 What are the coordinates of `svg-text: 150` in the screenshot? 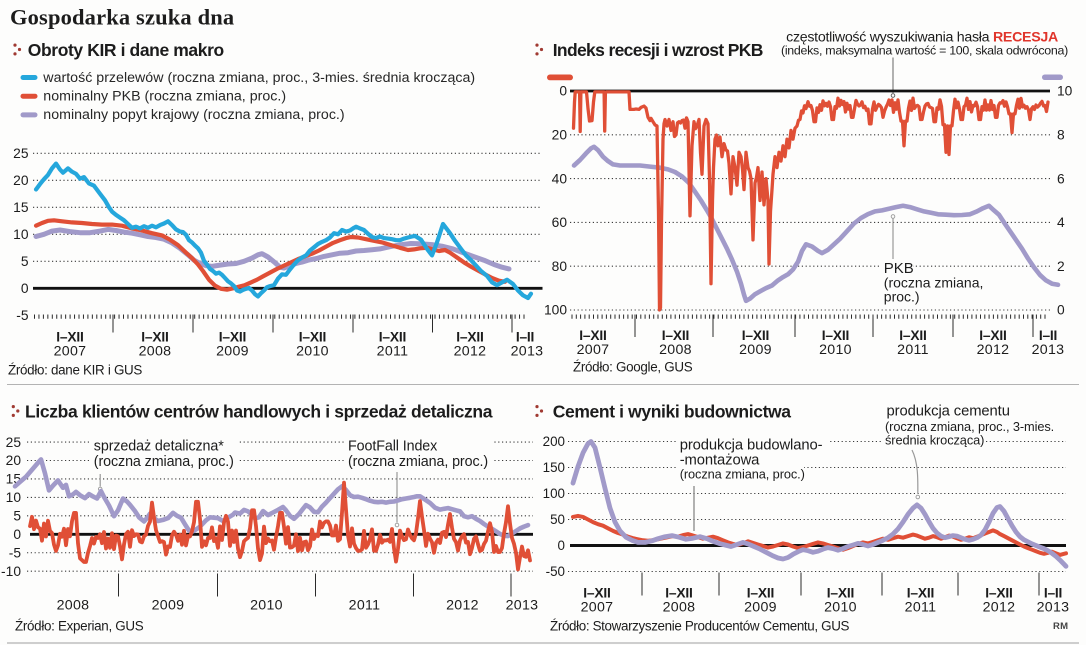 It's located at (554, 467).